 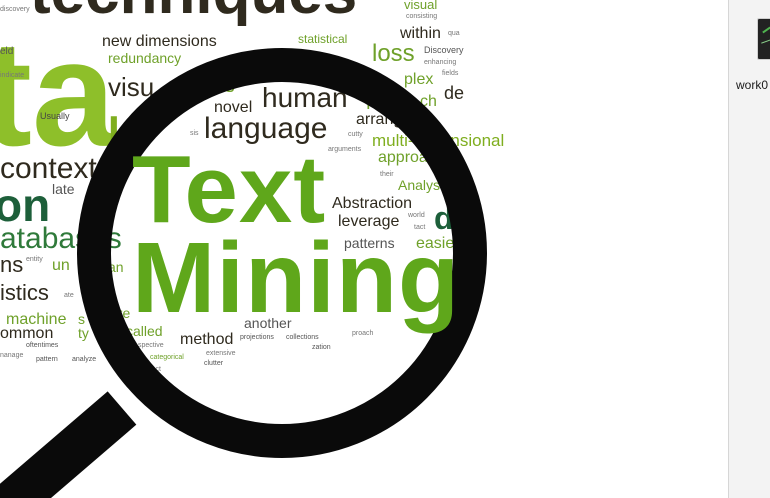 I want to click on cloud-word: easie, so click(x=435, y=243).